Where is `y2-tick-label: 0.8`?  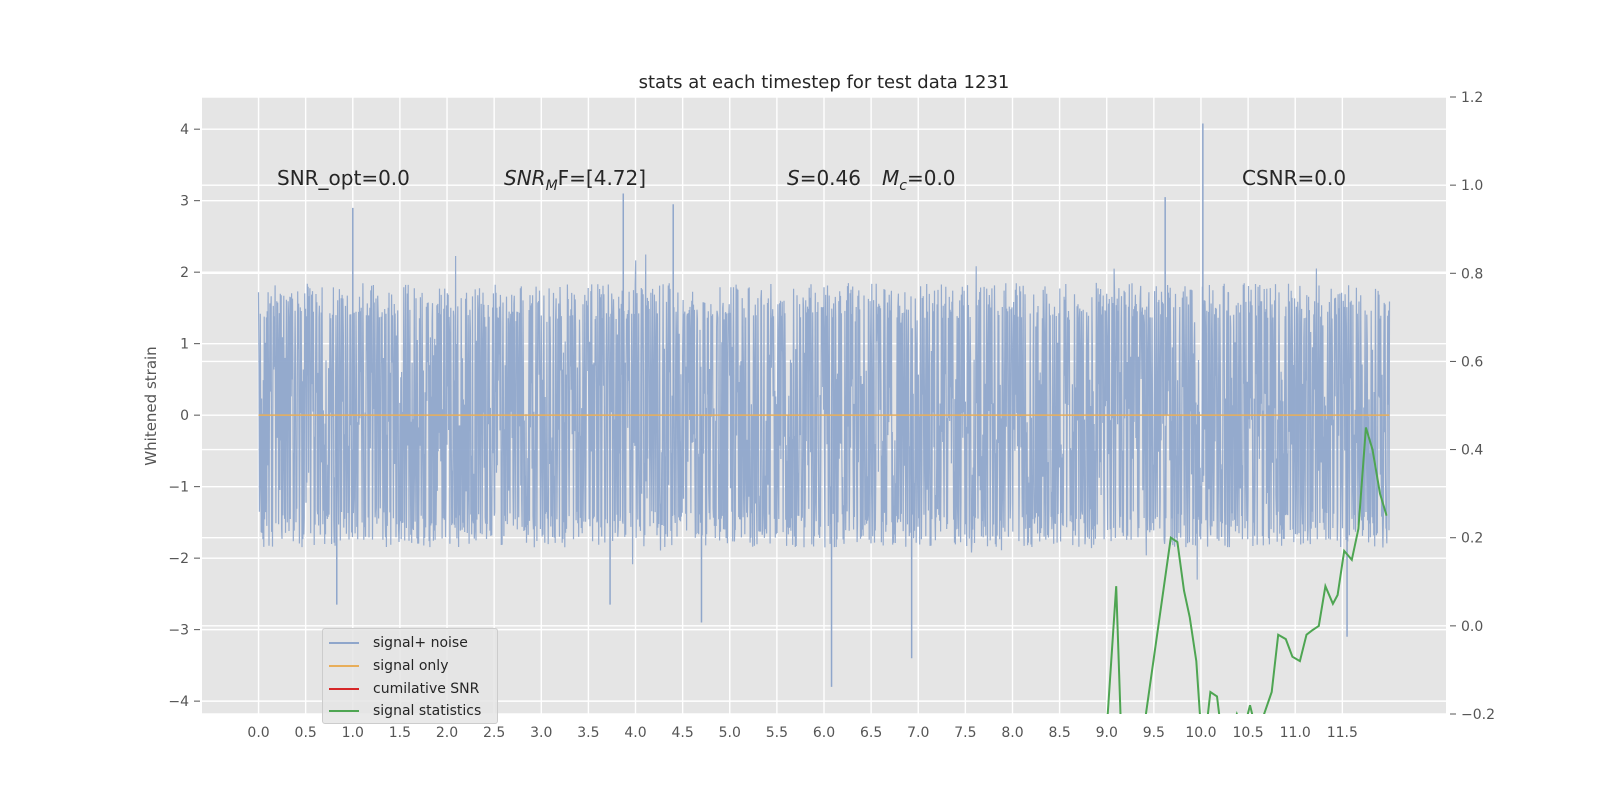
y2-tick-label: 0.8 is located at coordinates (1472, 274).